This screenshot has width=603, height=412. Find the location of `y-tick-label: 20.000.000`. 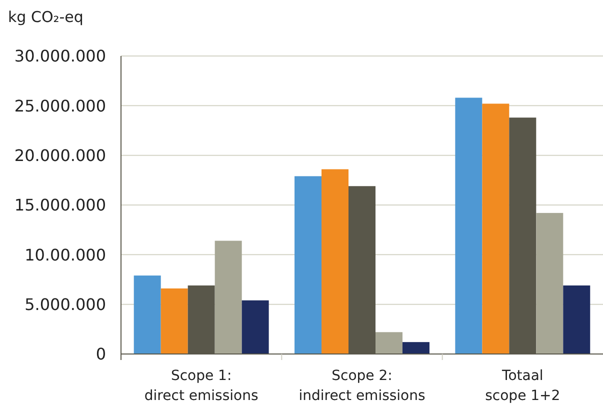

y-tick-label: 20.000.000 is located at coordinates (60, 155).